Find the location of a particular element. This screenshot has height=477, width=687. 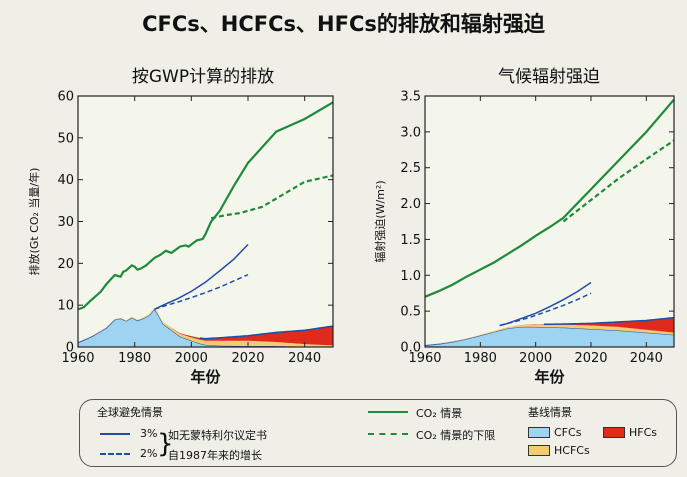

main-title: CFCs、HCFCs、HFCs的排放和辐射强迫 is located at coordinates (343, 24).